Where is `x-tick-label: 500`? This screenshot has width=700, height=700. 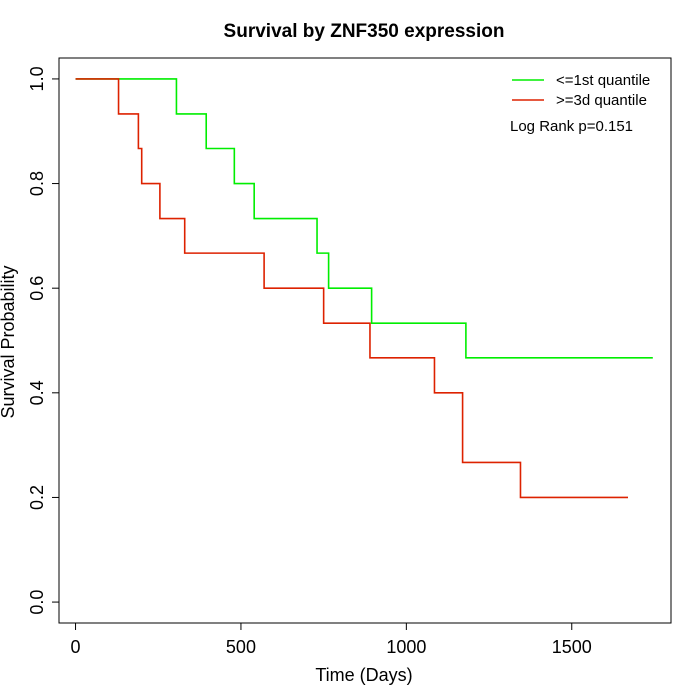 x-tick-label: 500 is located at coordinates (241, 647).